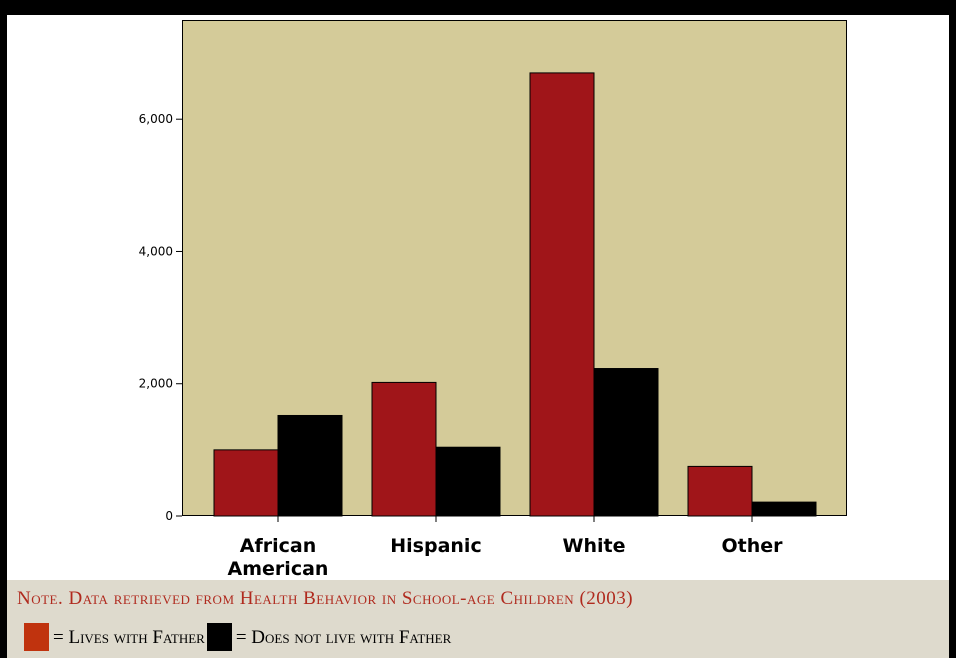 This screenshot has height=658, width=956. What do you see at coordinates (278, 569) in the screenshot?
I see `x-tick-label: American` at bounding box center [278, 569].